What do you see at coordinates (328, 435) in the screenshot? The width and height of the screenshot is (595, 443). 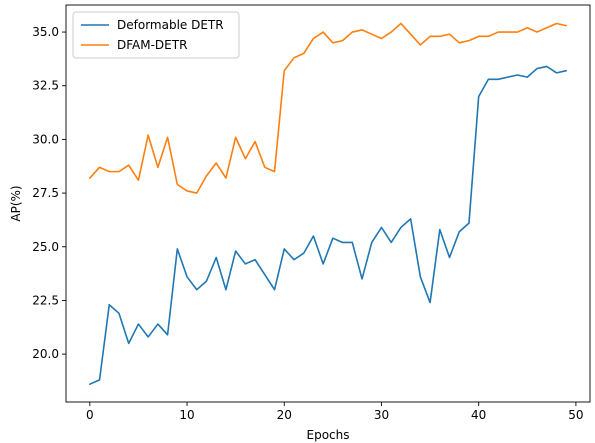 I see `x-axis-title: Epochs` at bounding box center [328, 435].